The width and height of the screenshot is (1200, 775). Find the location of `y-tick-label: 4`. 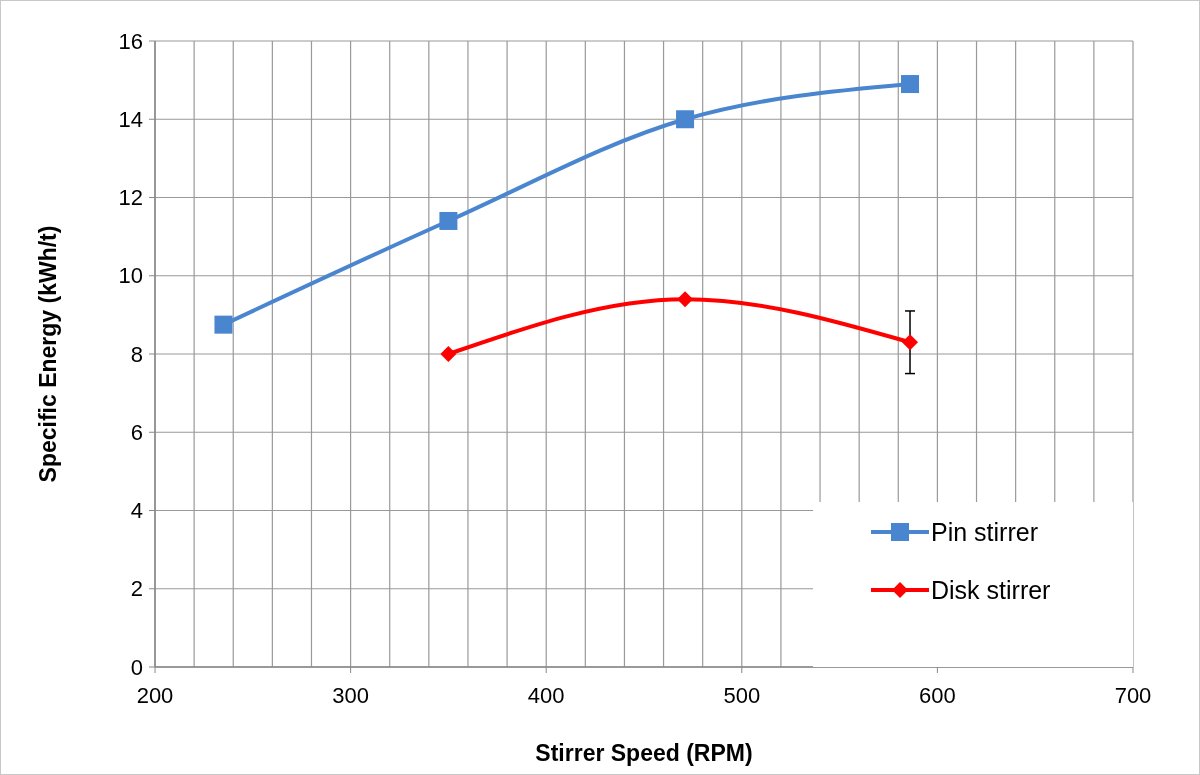

y-tick-label: 4 is located at coordinates (136, 511).